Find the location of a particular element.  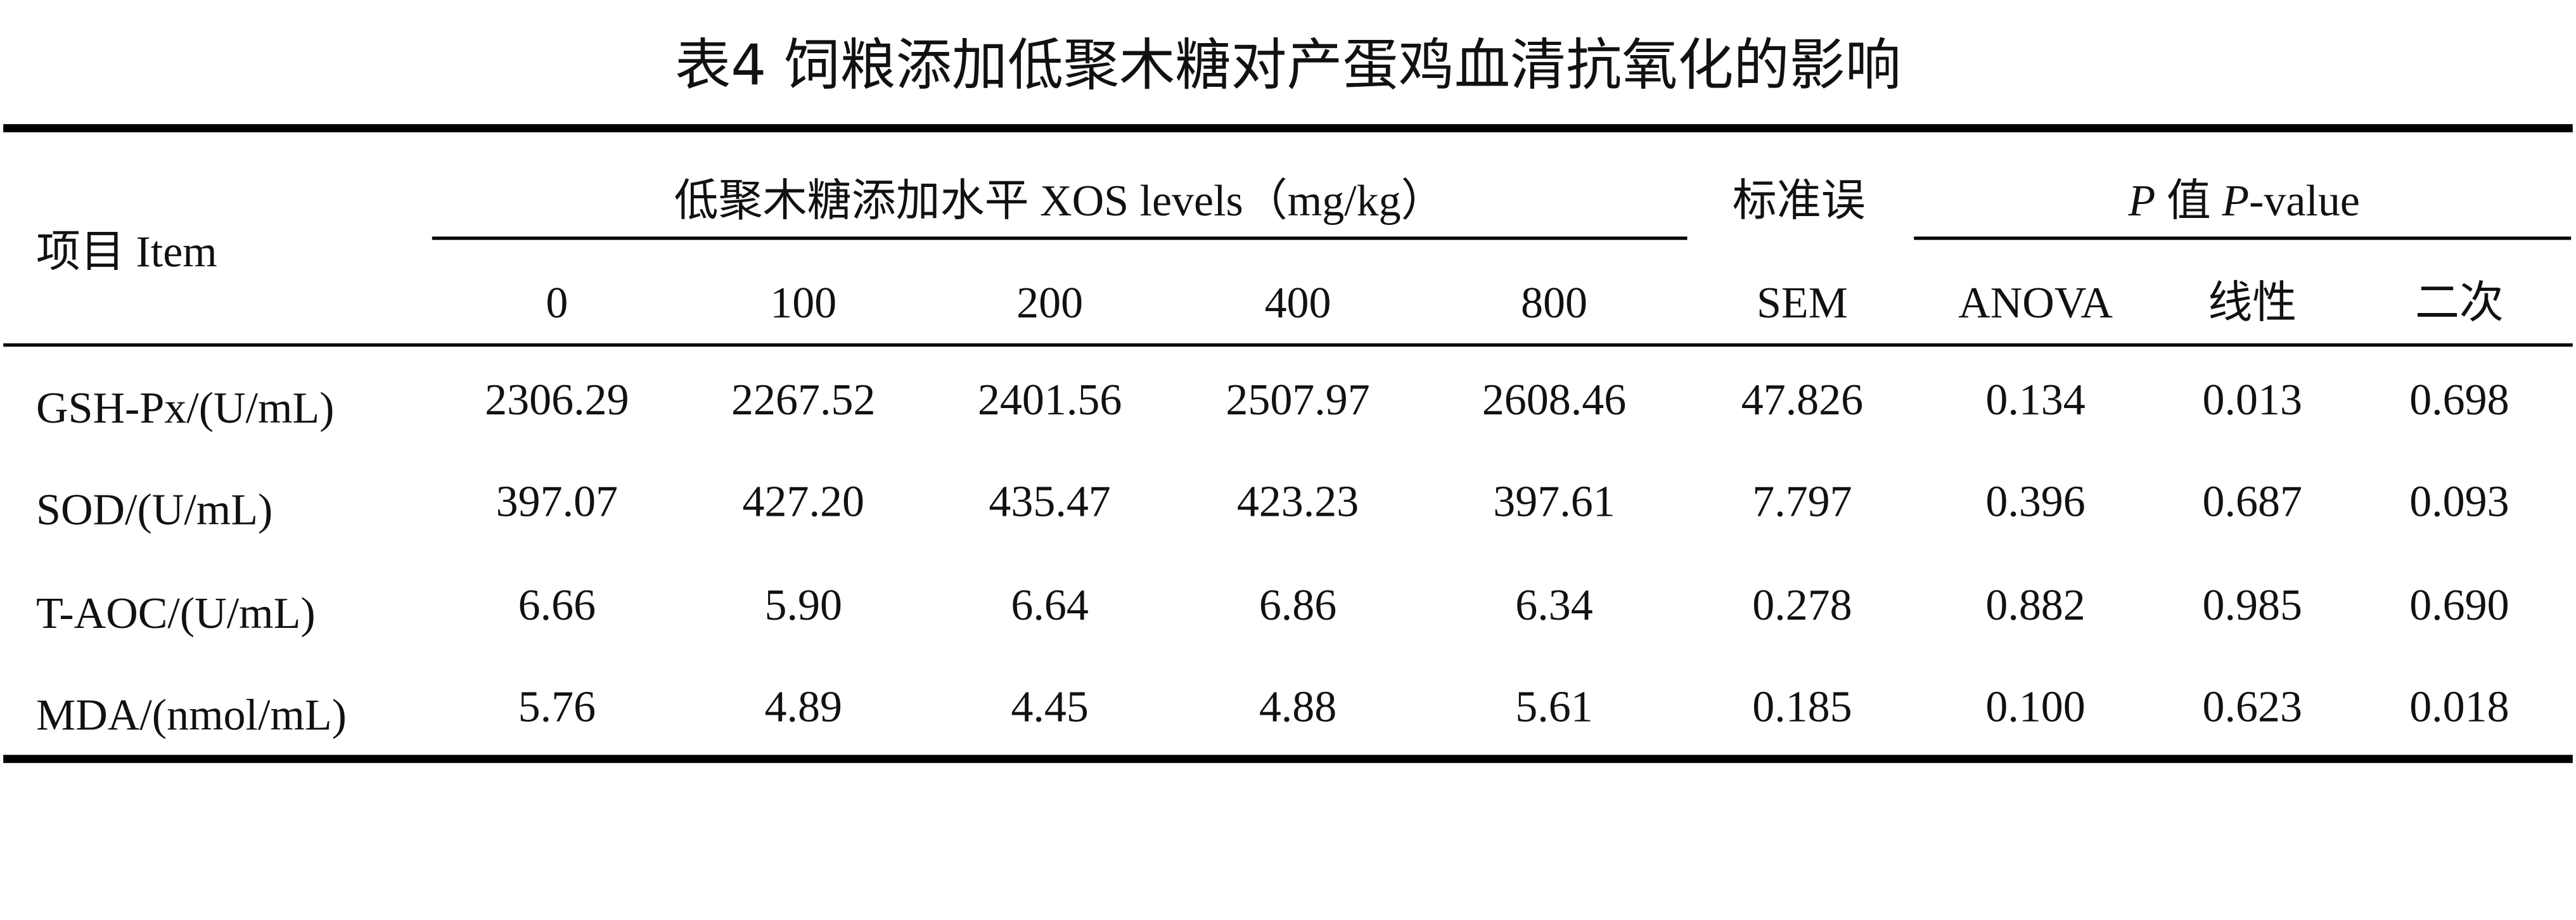

cell: 2401.56 is located at coordinates (1050, 400).